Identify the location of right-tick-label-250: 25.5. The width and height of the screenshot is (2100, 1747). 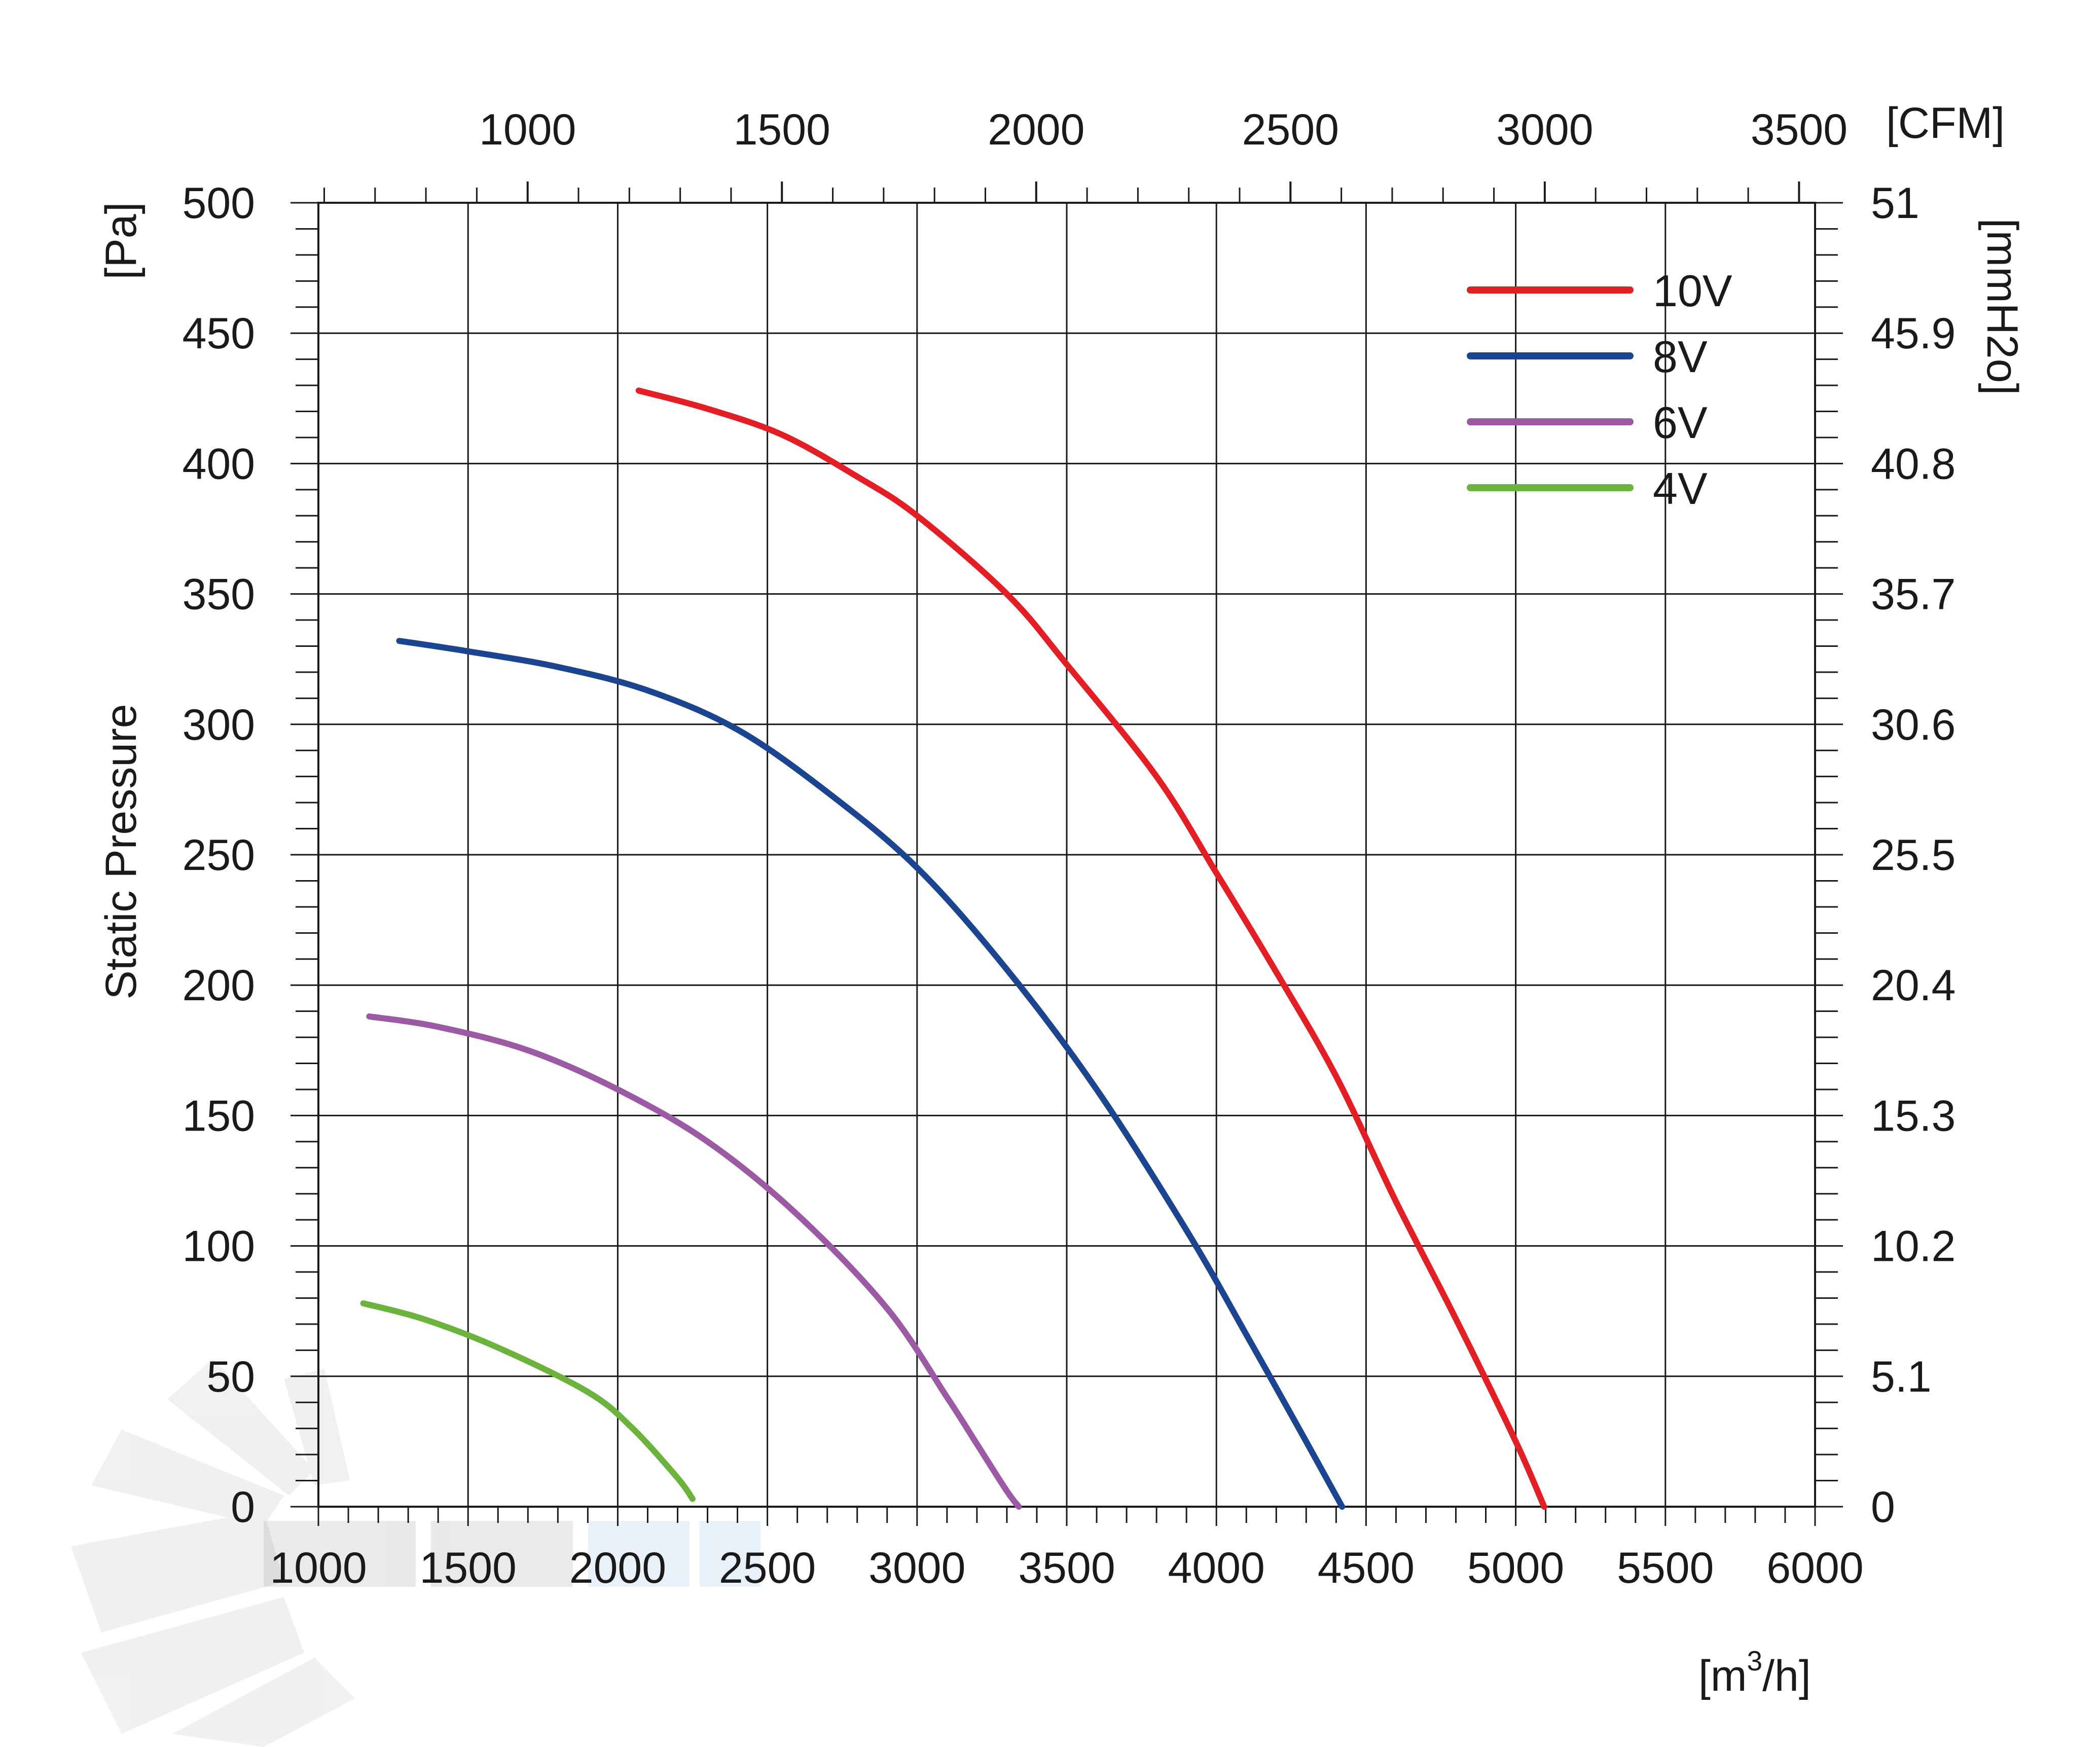
(1913, 855).